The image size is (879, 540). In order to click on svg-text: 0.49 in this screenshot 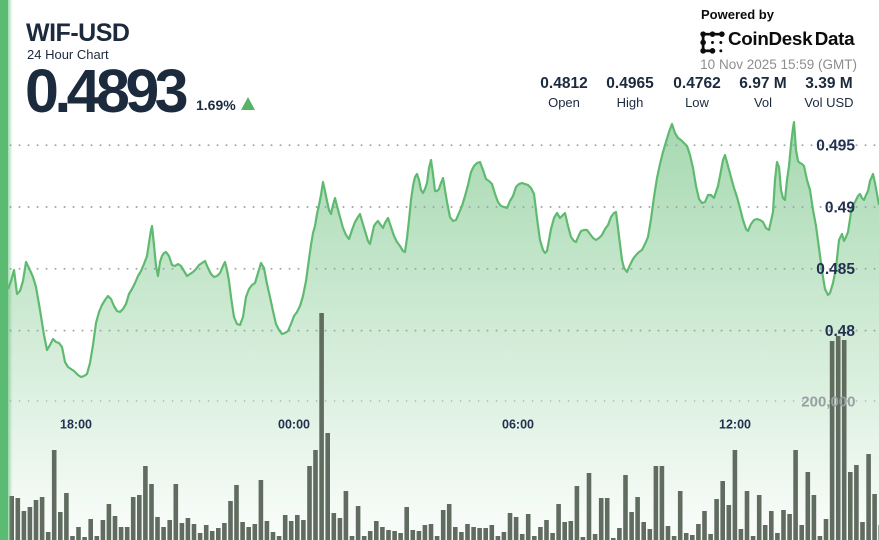, I will do `click(840, 207)`.